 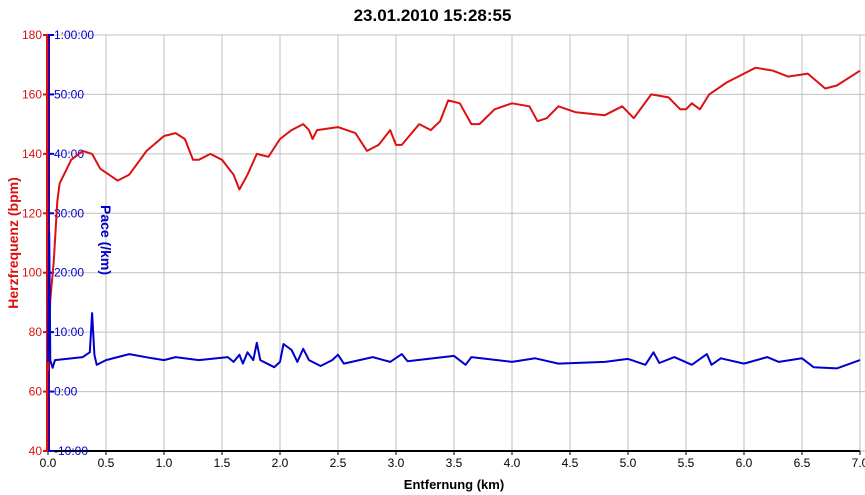 What do you see at coordinates (32, 35) in the screenshot?
I see `y-tick-label: 180` at bounding box center [32, 35].